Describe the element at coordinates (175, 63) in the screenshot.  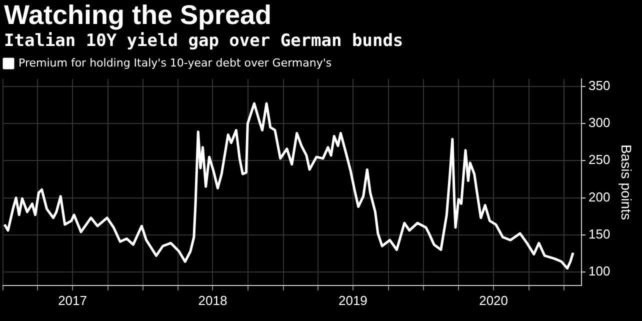
I see `legend-label: Premium for holding Italy's 10-year debt over Germany's` at that location.